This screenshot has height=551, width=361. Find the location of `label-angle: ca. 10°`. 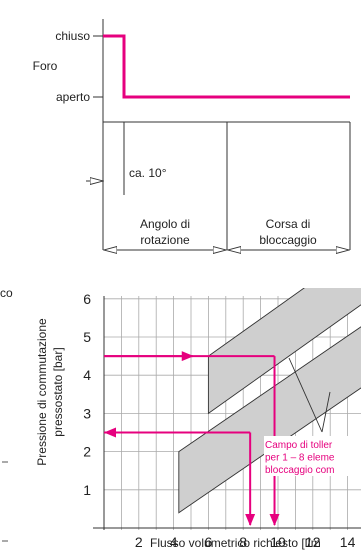

label-angle: ca. 10° is located at coordinates (148, 173).